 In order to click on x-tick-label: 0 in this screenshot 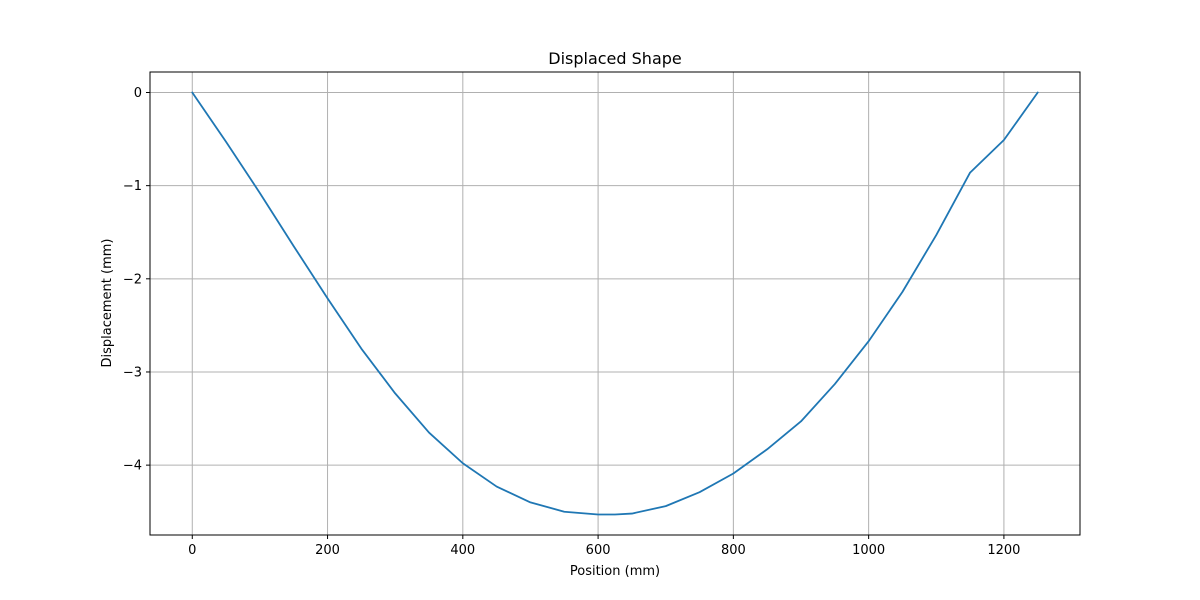, I will do `click(192, 550)`.